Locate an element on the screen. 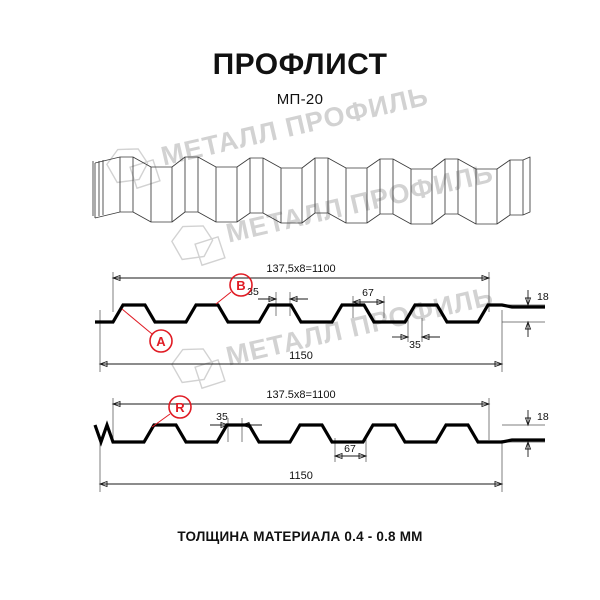 This screenshot has width=600, height=600. dim-overall-width-label: 1150 is located at coordinates (301, 356).